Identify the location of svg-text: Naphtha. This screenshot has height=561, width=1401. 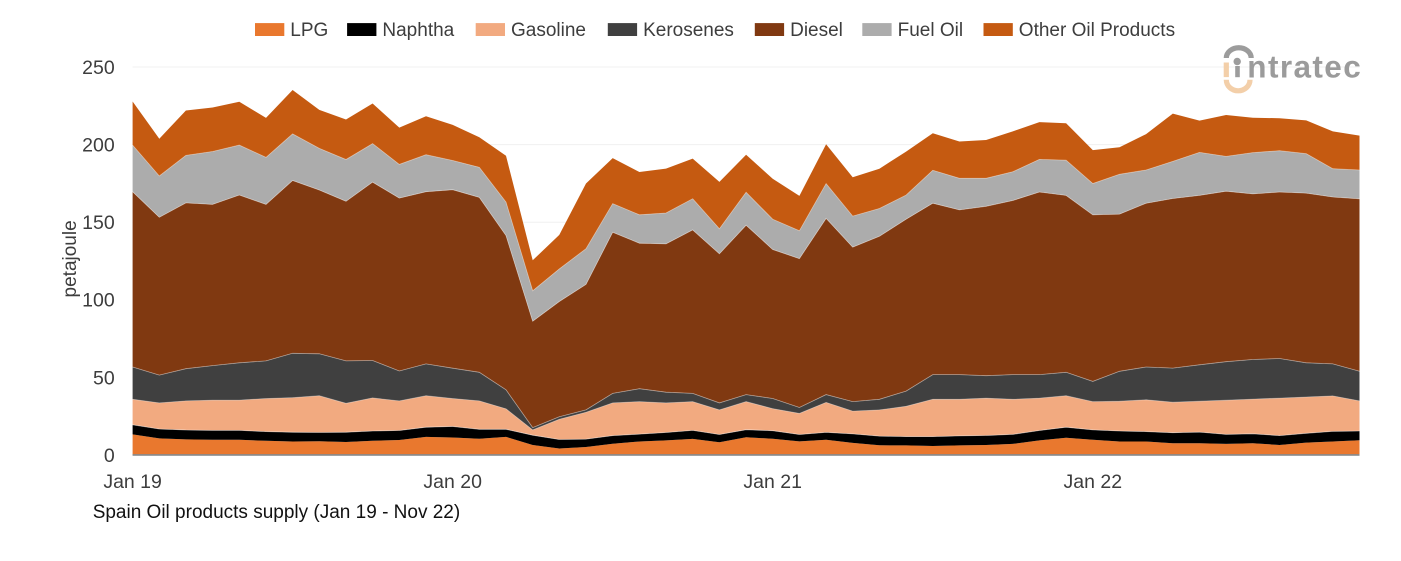
(418, 30).